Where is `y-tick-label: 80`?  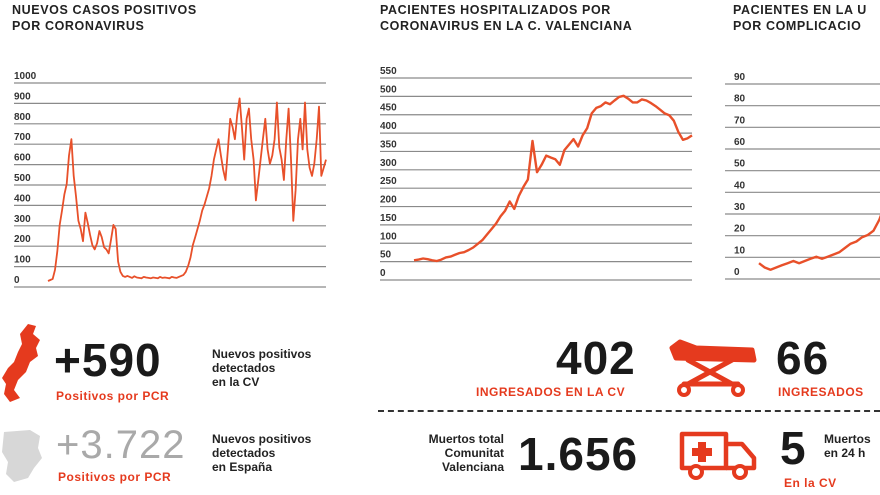
y-tick-label: 80 is located at coordinates (740, 99).